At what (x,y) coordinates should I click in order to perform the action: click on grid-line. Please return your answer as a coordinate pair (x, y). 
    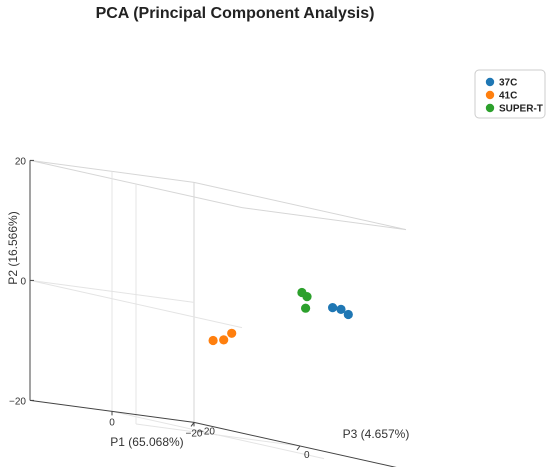
    Looking at the image, I should click on (218, 435).